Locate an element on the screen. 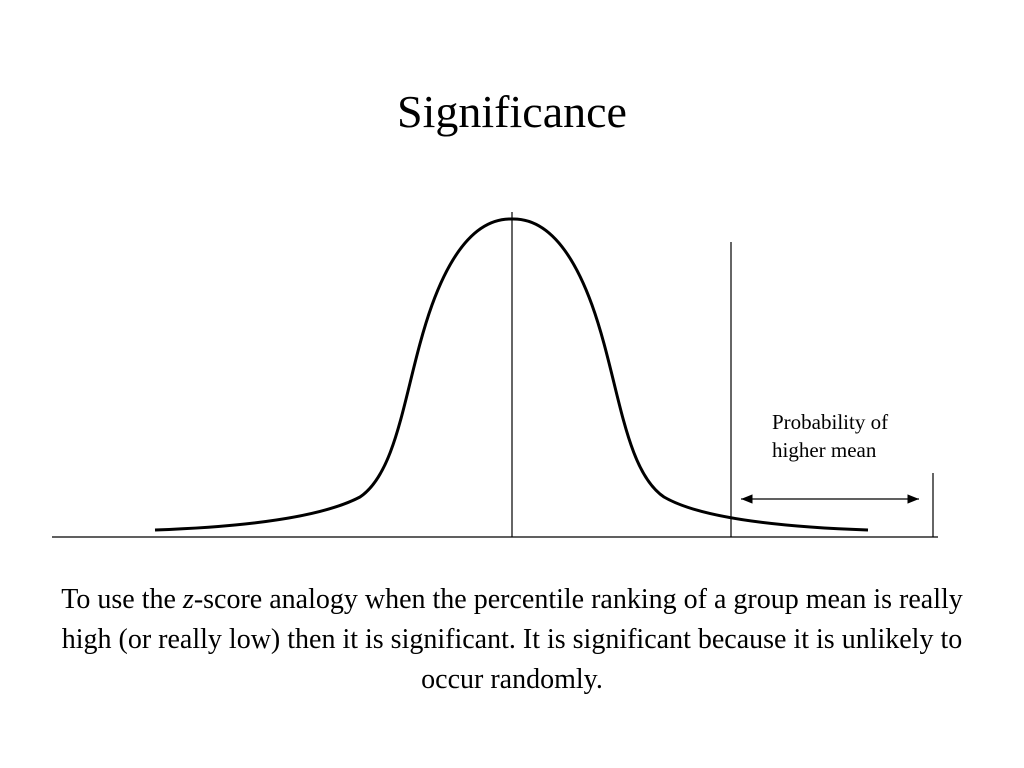 This screenshot has height=768, width=1024. caption-z-italic: z is located at coordinates (188, 599).